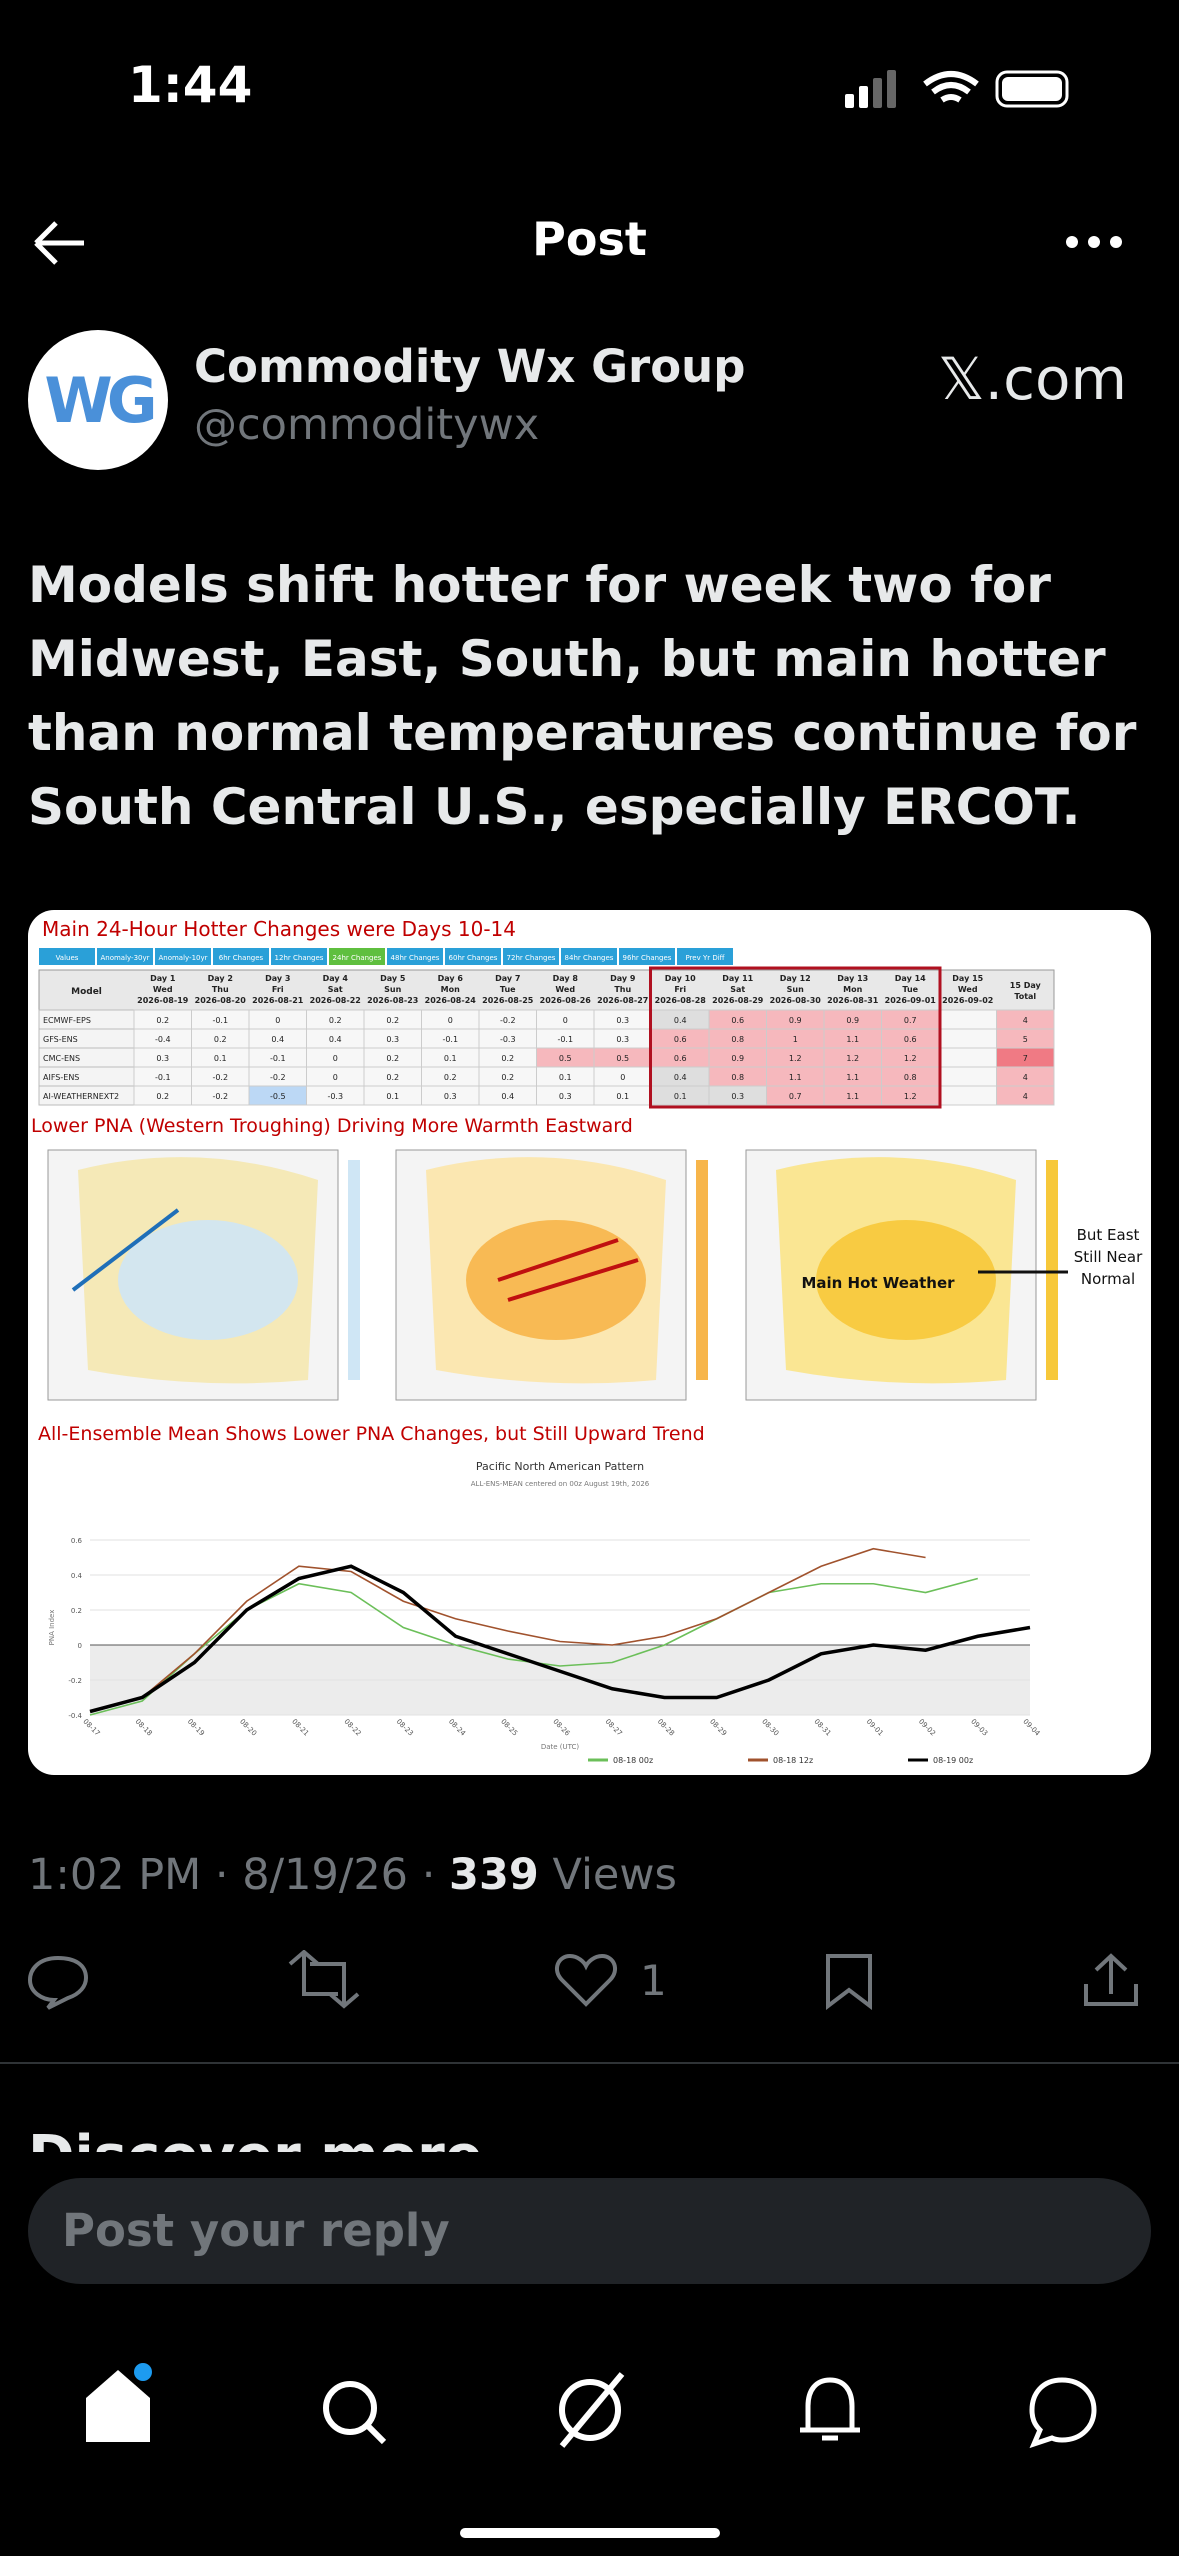 The height and width of the screenshot is (2556, 1179). Describe the element at coordinates (196, 1728) in the screenshot. I see `x-tick-label: 08-19` at that location.